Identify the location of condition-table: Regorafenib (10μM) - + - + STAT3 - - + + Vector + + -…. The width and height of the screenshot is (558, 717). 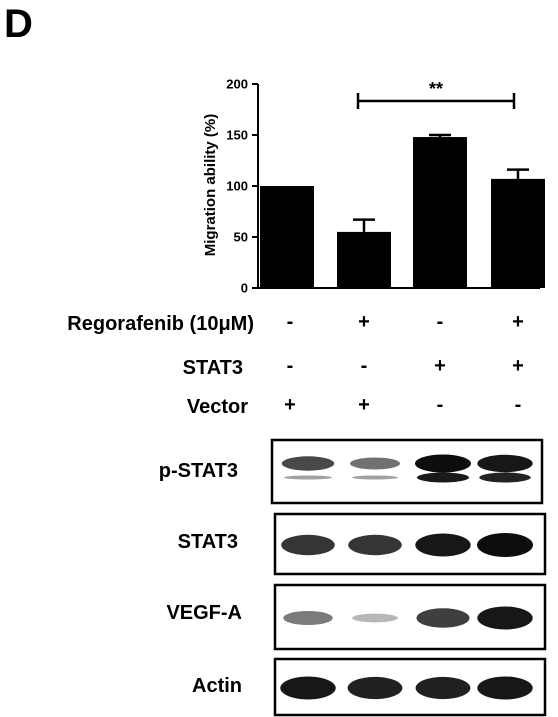
(295, 364).